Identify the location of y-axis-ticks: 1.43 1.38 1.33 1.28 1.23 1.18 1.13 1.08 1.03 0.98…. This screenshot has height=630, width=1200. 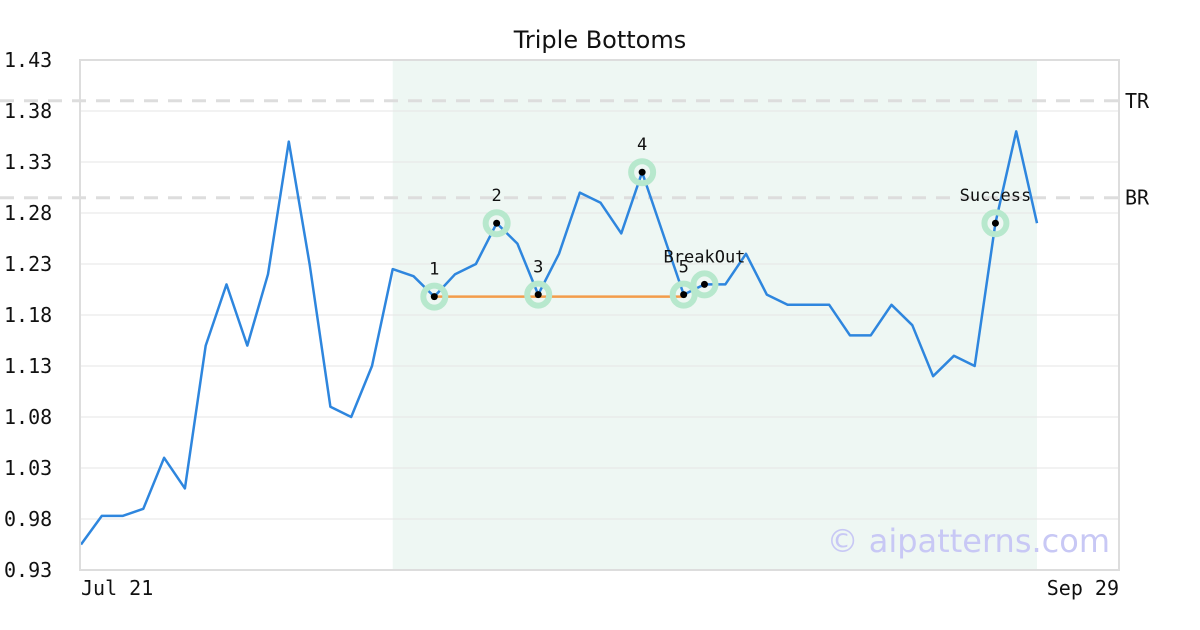
(28, 315).